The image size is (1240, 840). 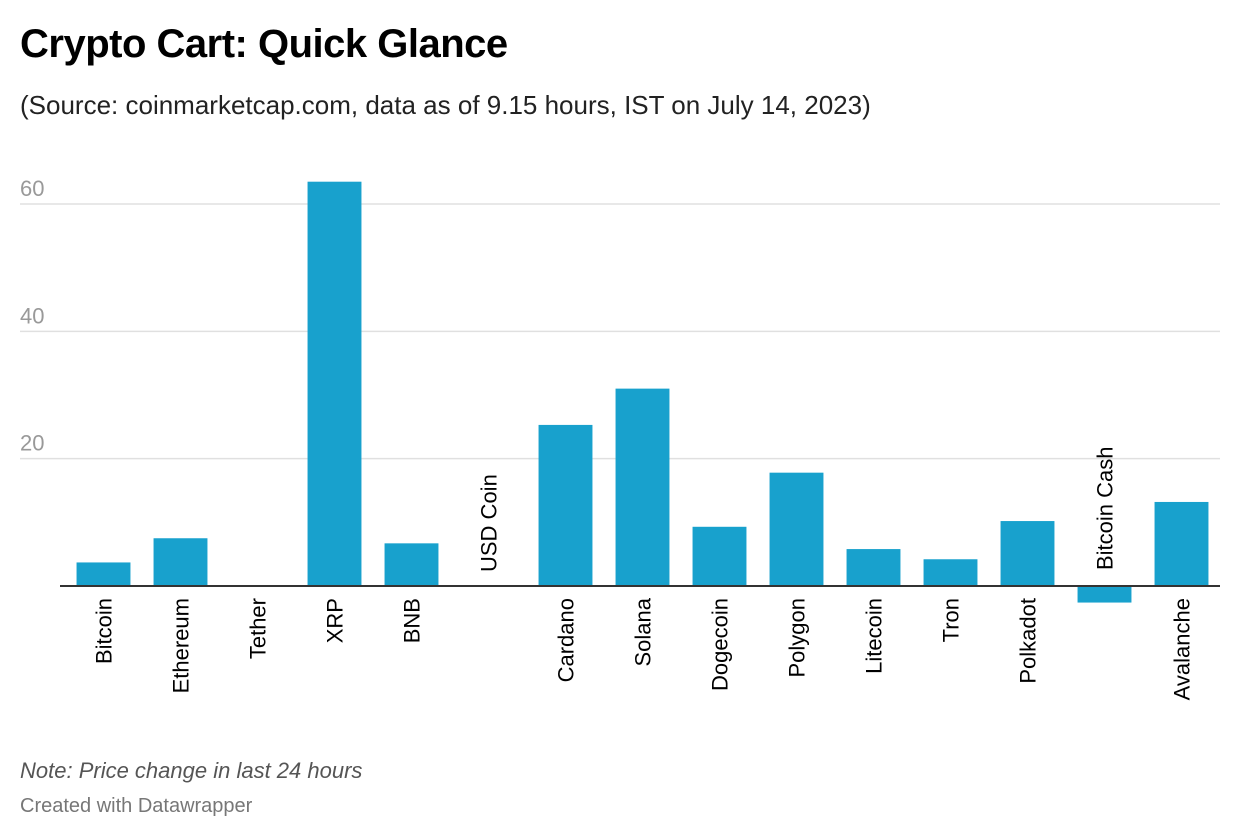 I want to click on category-label: Bitcoin, so click(x=104, y=631).